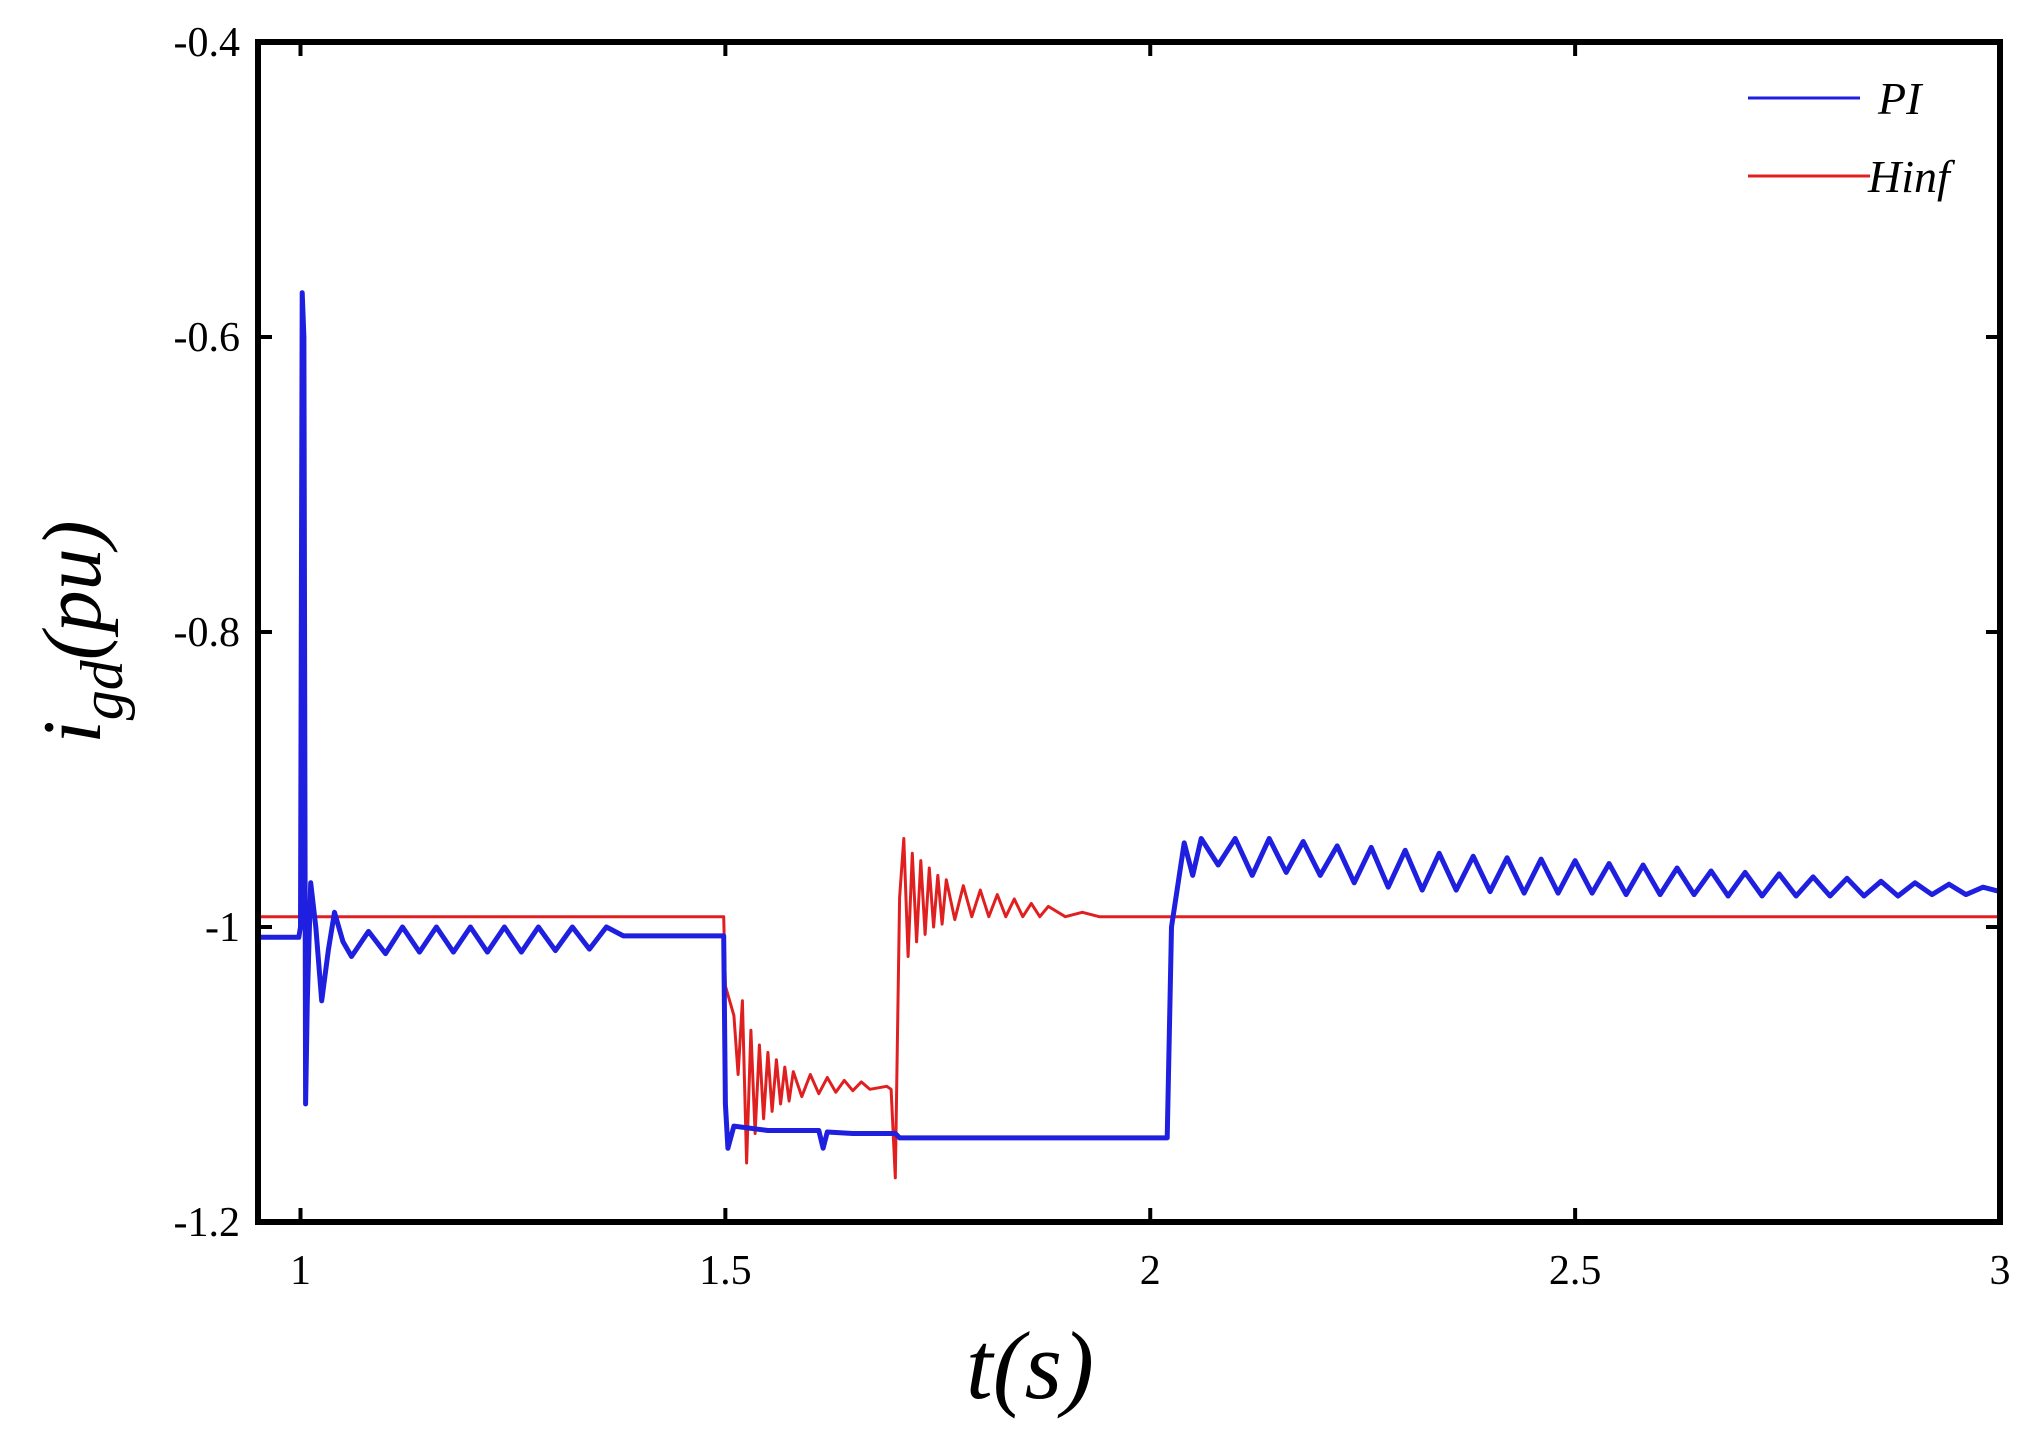 The height and width of the screenshot is (1432, 2024). Describe the element at coordinates (1852, 137) in the screenshot. I see `legend: PI Hinf` at that location.